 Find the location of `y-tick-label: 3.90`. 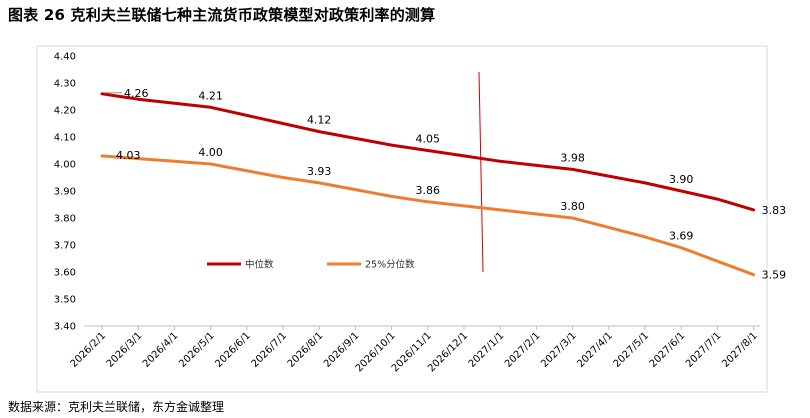

y-tick-label: 3.90 is located at coordinates (65, 192).